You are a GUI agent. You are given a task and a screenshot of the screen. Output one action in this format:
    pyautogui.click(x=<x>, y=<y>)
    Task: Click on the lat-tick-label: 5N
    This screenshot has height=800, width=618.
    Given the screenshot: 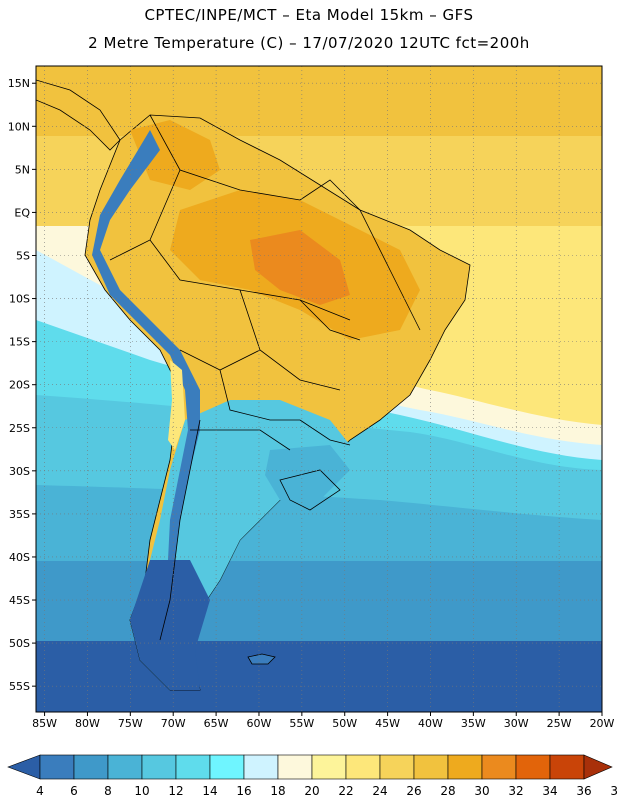 What is the action you would take?
    pyautogui.click(x=22, y=169)
    